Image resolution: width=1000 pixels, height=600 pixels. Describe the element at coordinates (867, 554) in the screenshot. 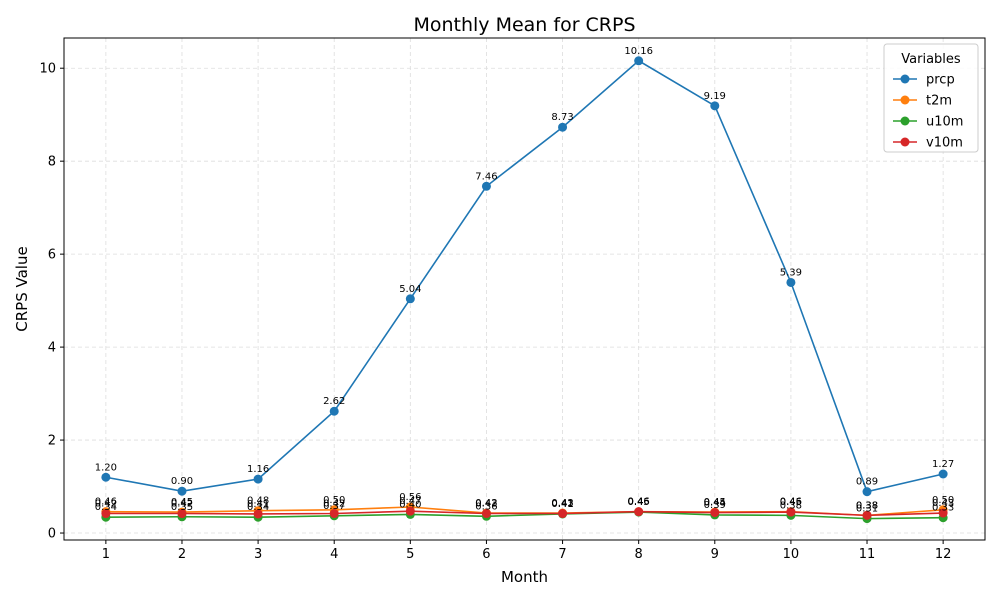

I see `x-tick-label: 11` at that location.